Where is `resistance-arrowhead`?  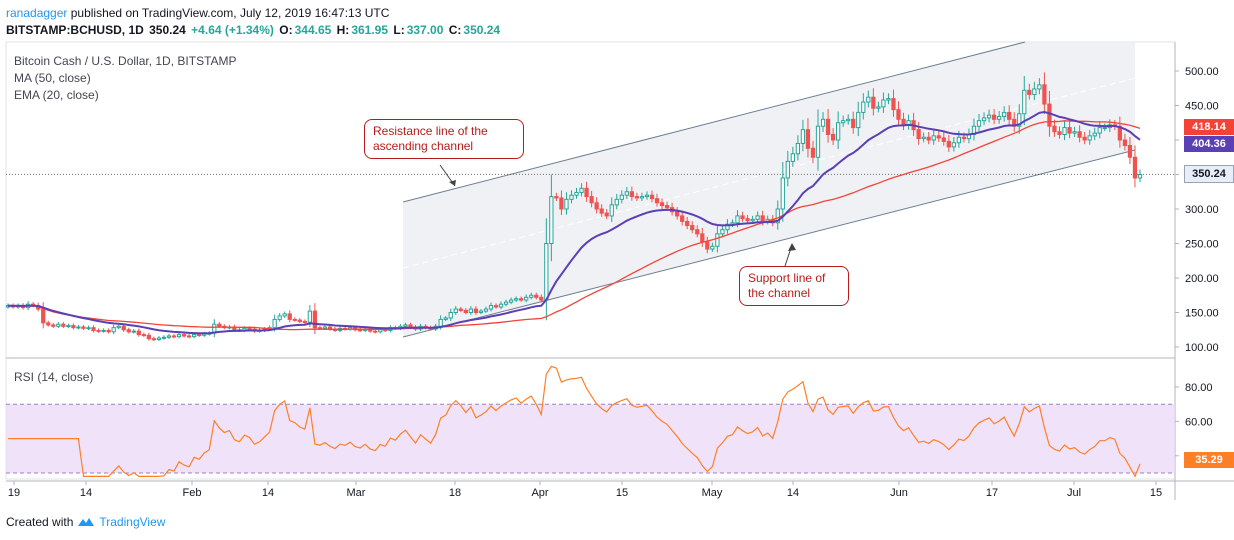 resistance-arrowhead is located at coordinates (452, 183).